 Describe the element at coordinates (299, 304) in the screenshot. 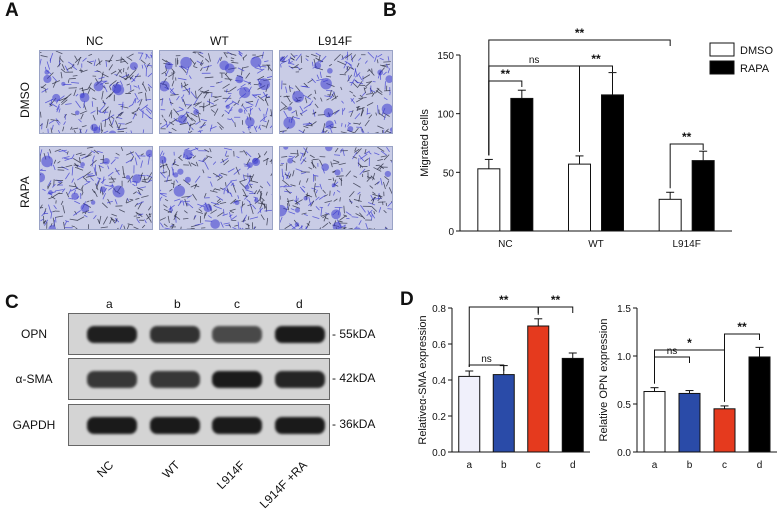

I see `lane-label-d: d` at that location.